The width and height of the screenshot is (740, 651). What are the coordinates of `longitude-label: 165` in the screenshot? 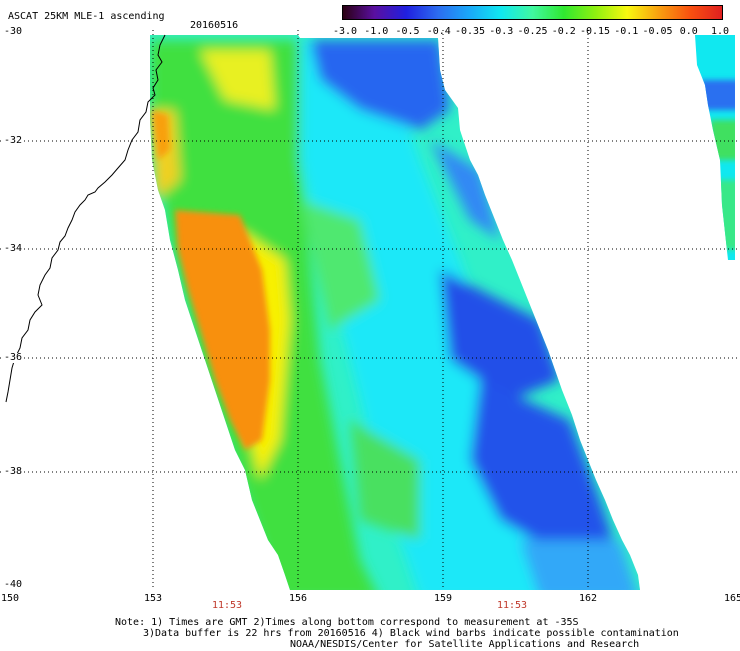 It's located at (731, 598).